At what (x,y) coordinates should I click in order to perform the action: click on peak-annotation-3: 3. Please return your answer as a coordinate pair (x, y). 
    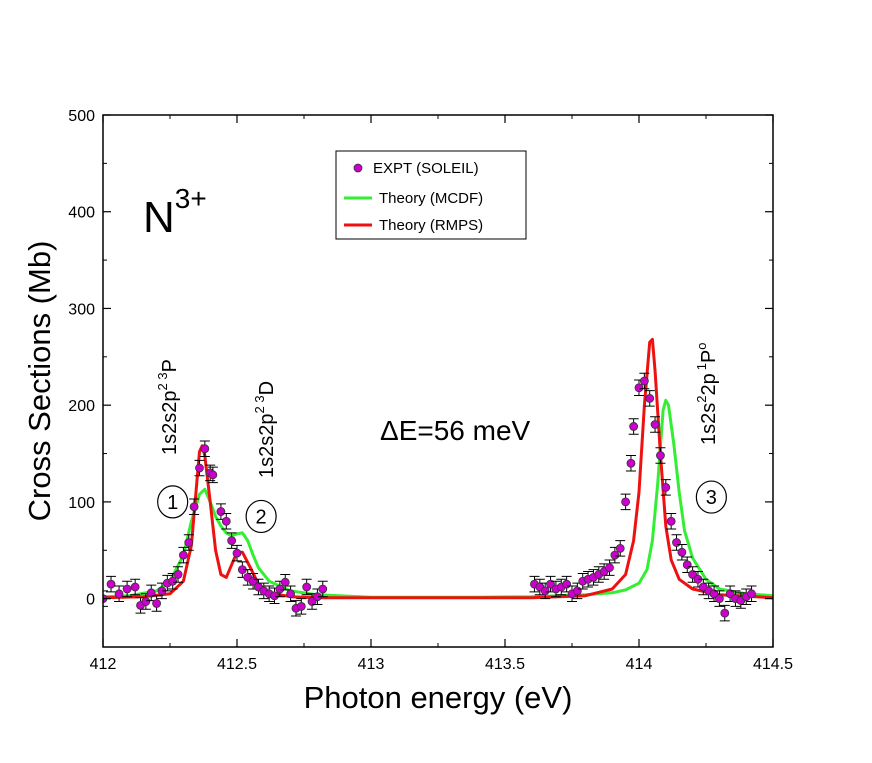
    Looking at the image, I should click on (711, 497).